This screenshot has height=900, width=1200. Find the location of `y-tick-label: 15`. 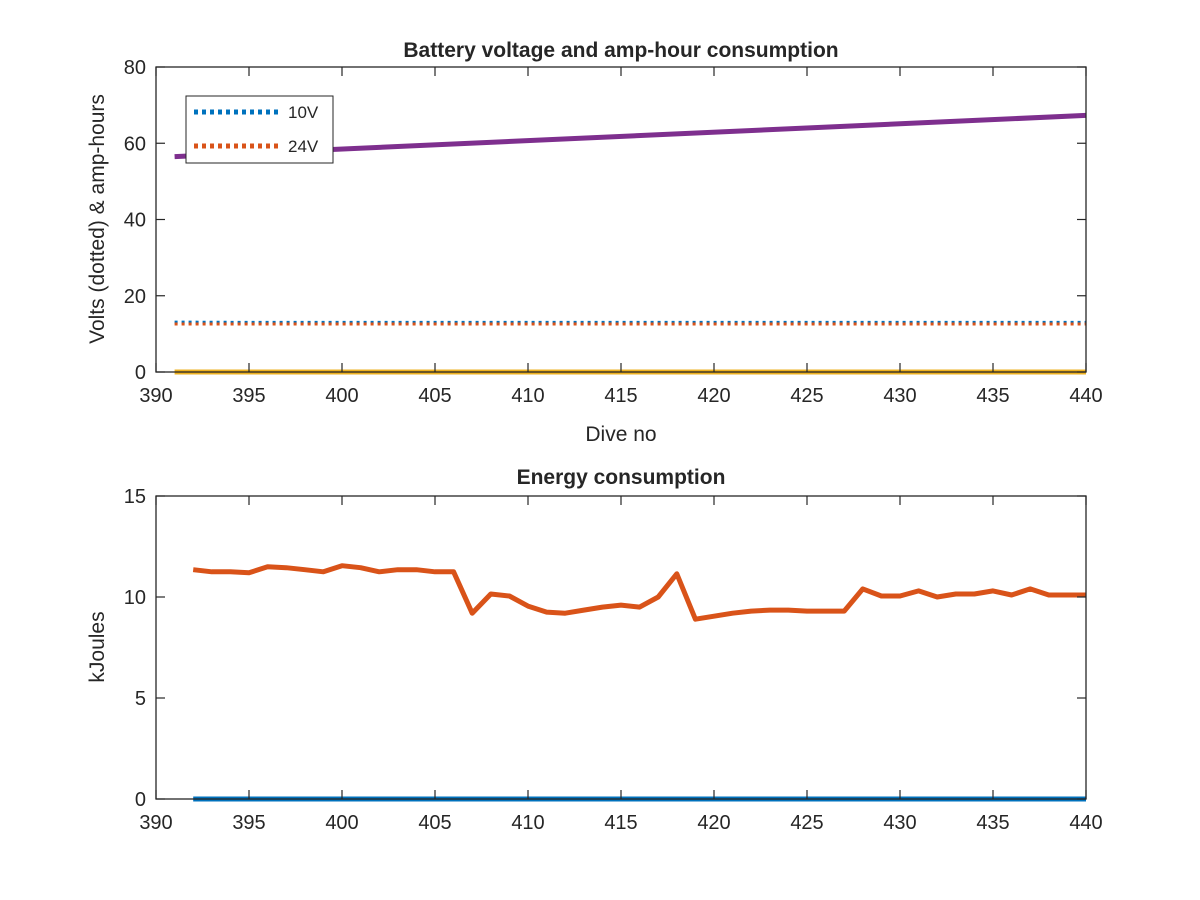

y-tick-label: 15 is located at coordinates (135, 497).